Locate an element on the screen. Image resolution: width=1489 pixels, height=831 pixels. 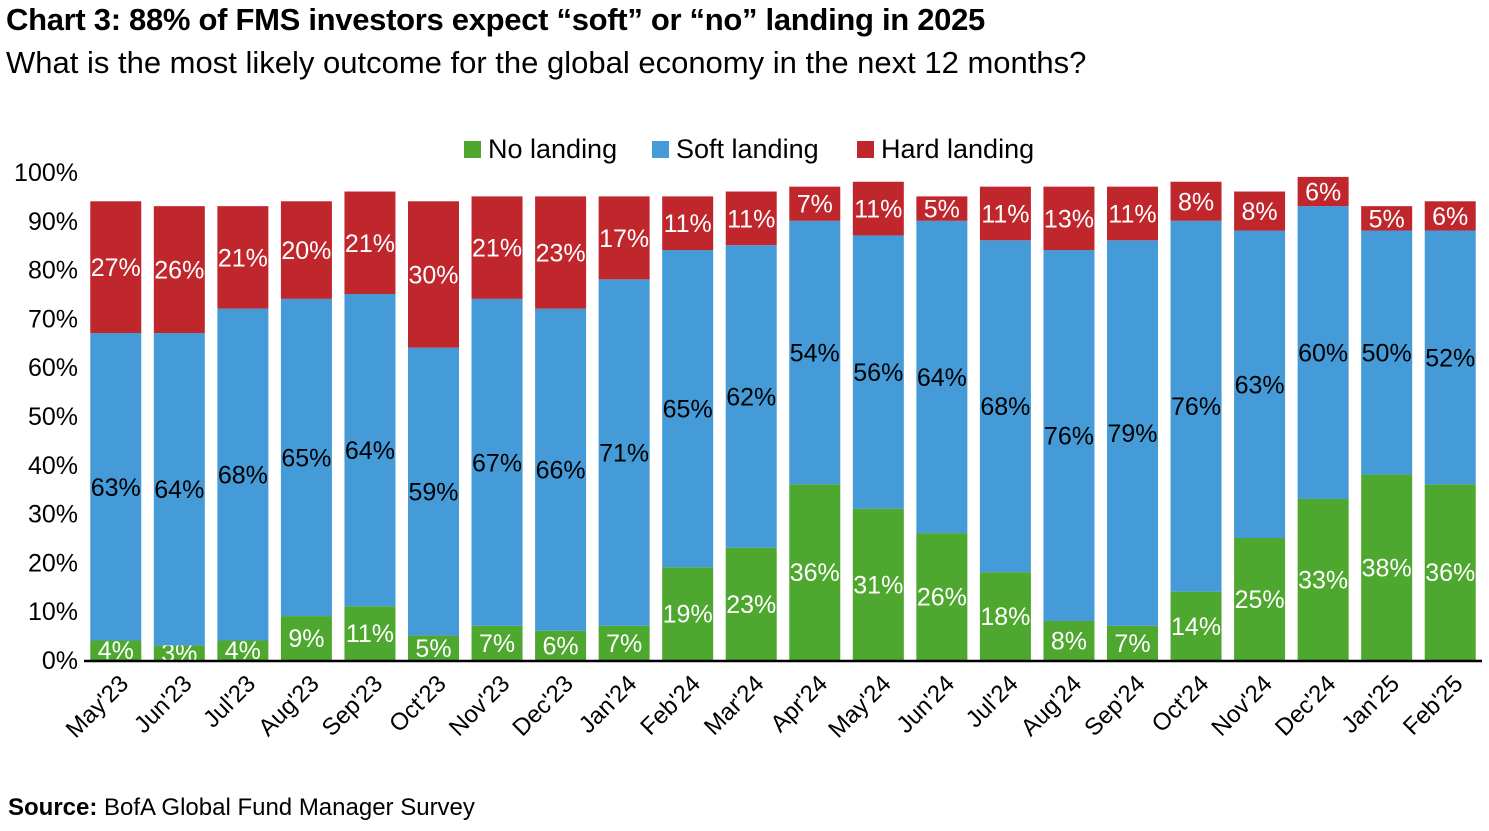
x-tick-label: Feb'25 is located at coordinates (1433, 705).